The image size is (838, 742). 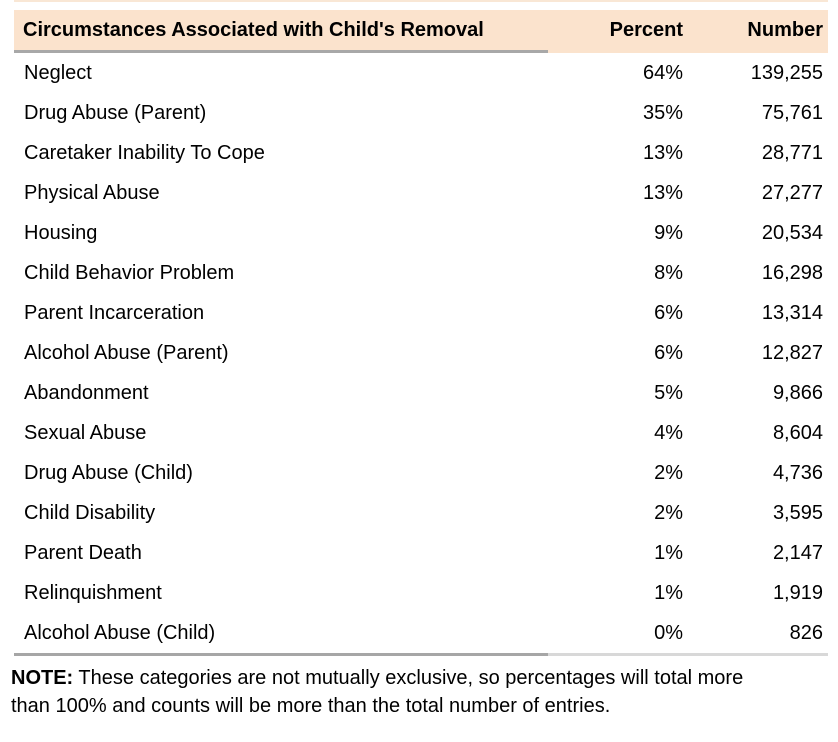 What do you see at coordinates (129, 272) in the screenshot?
I see `circumstance-cell: Child Behavior Problem` at bounding box center [129, 272].